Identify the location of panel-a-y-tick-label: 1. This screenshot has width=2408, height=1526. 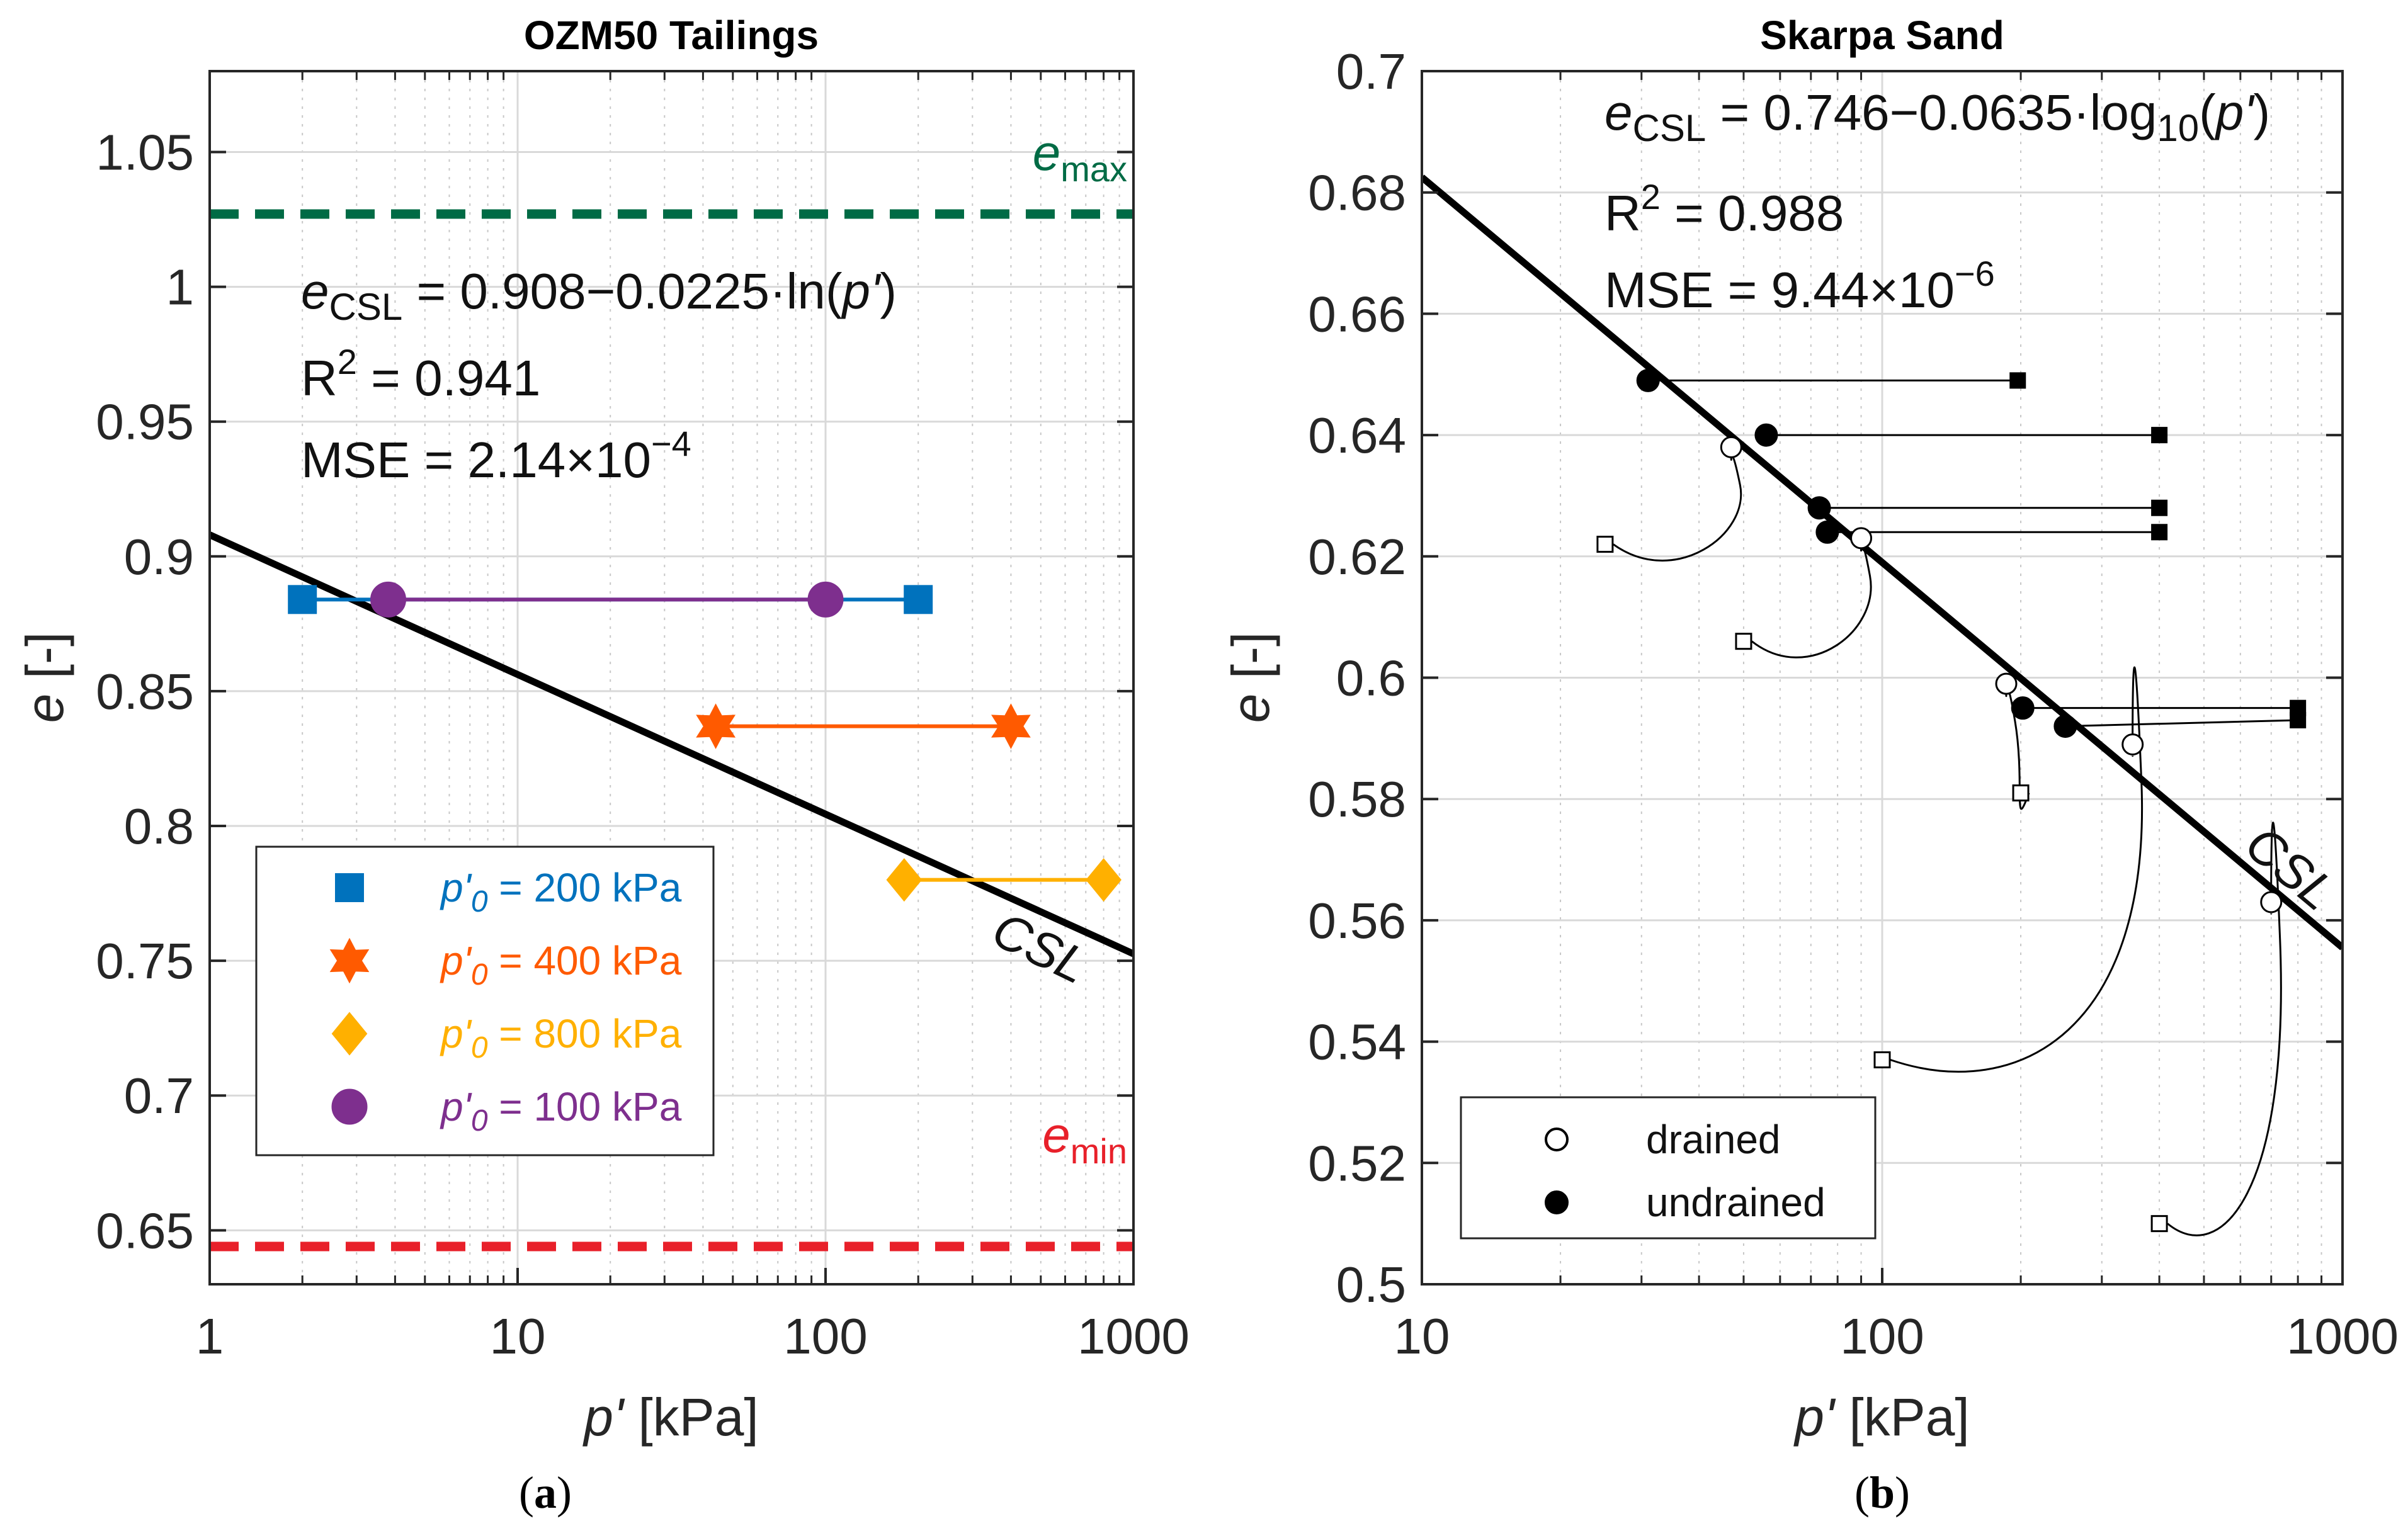
(180, 287).